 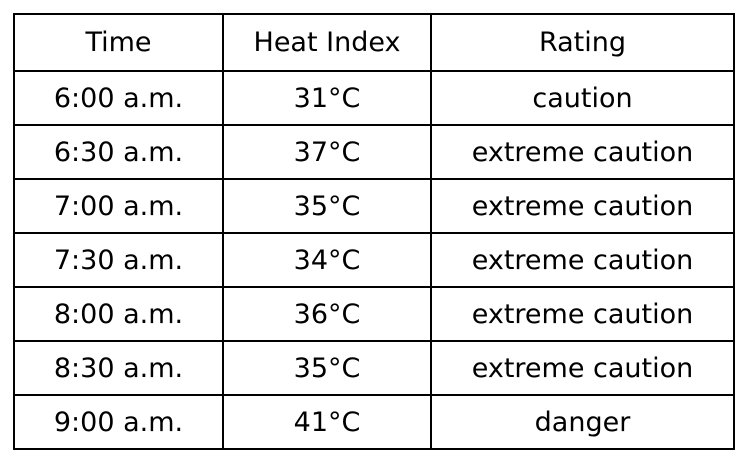 What do you see at coordinates (327, 422) in the screenshot?
I see `table-cell: 41°C` at bounding box center [327, 422].